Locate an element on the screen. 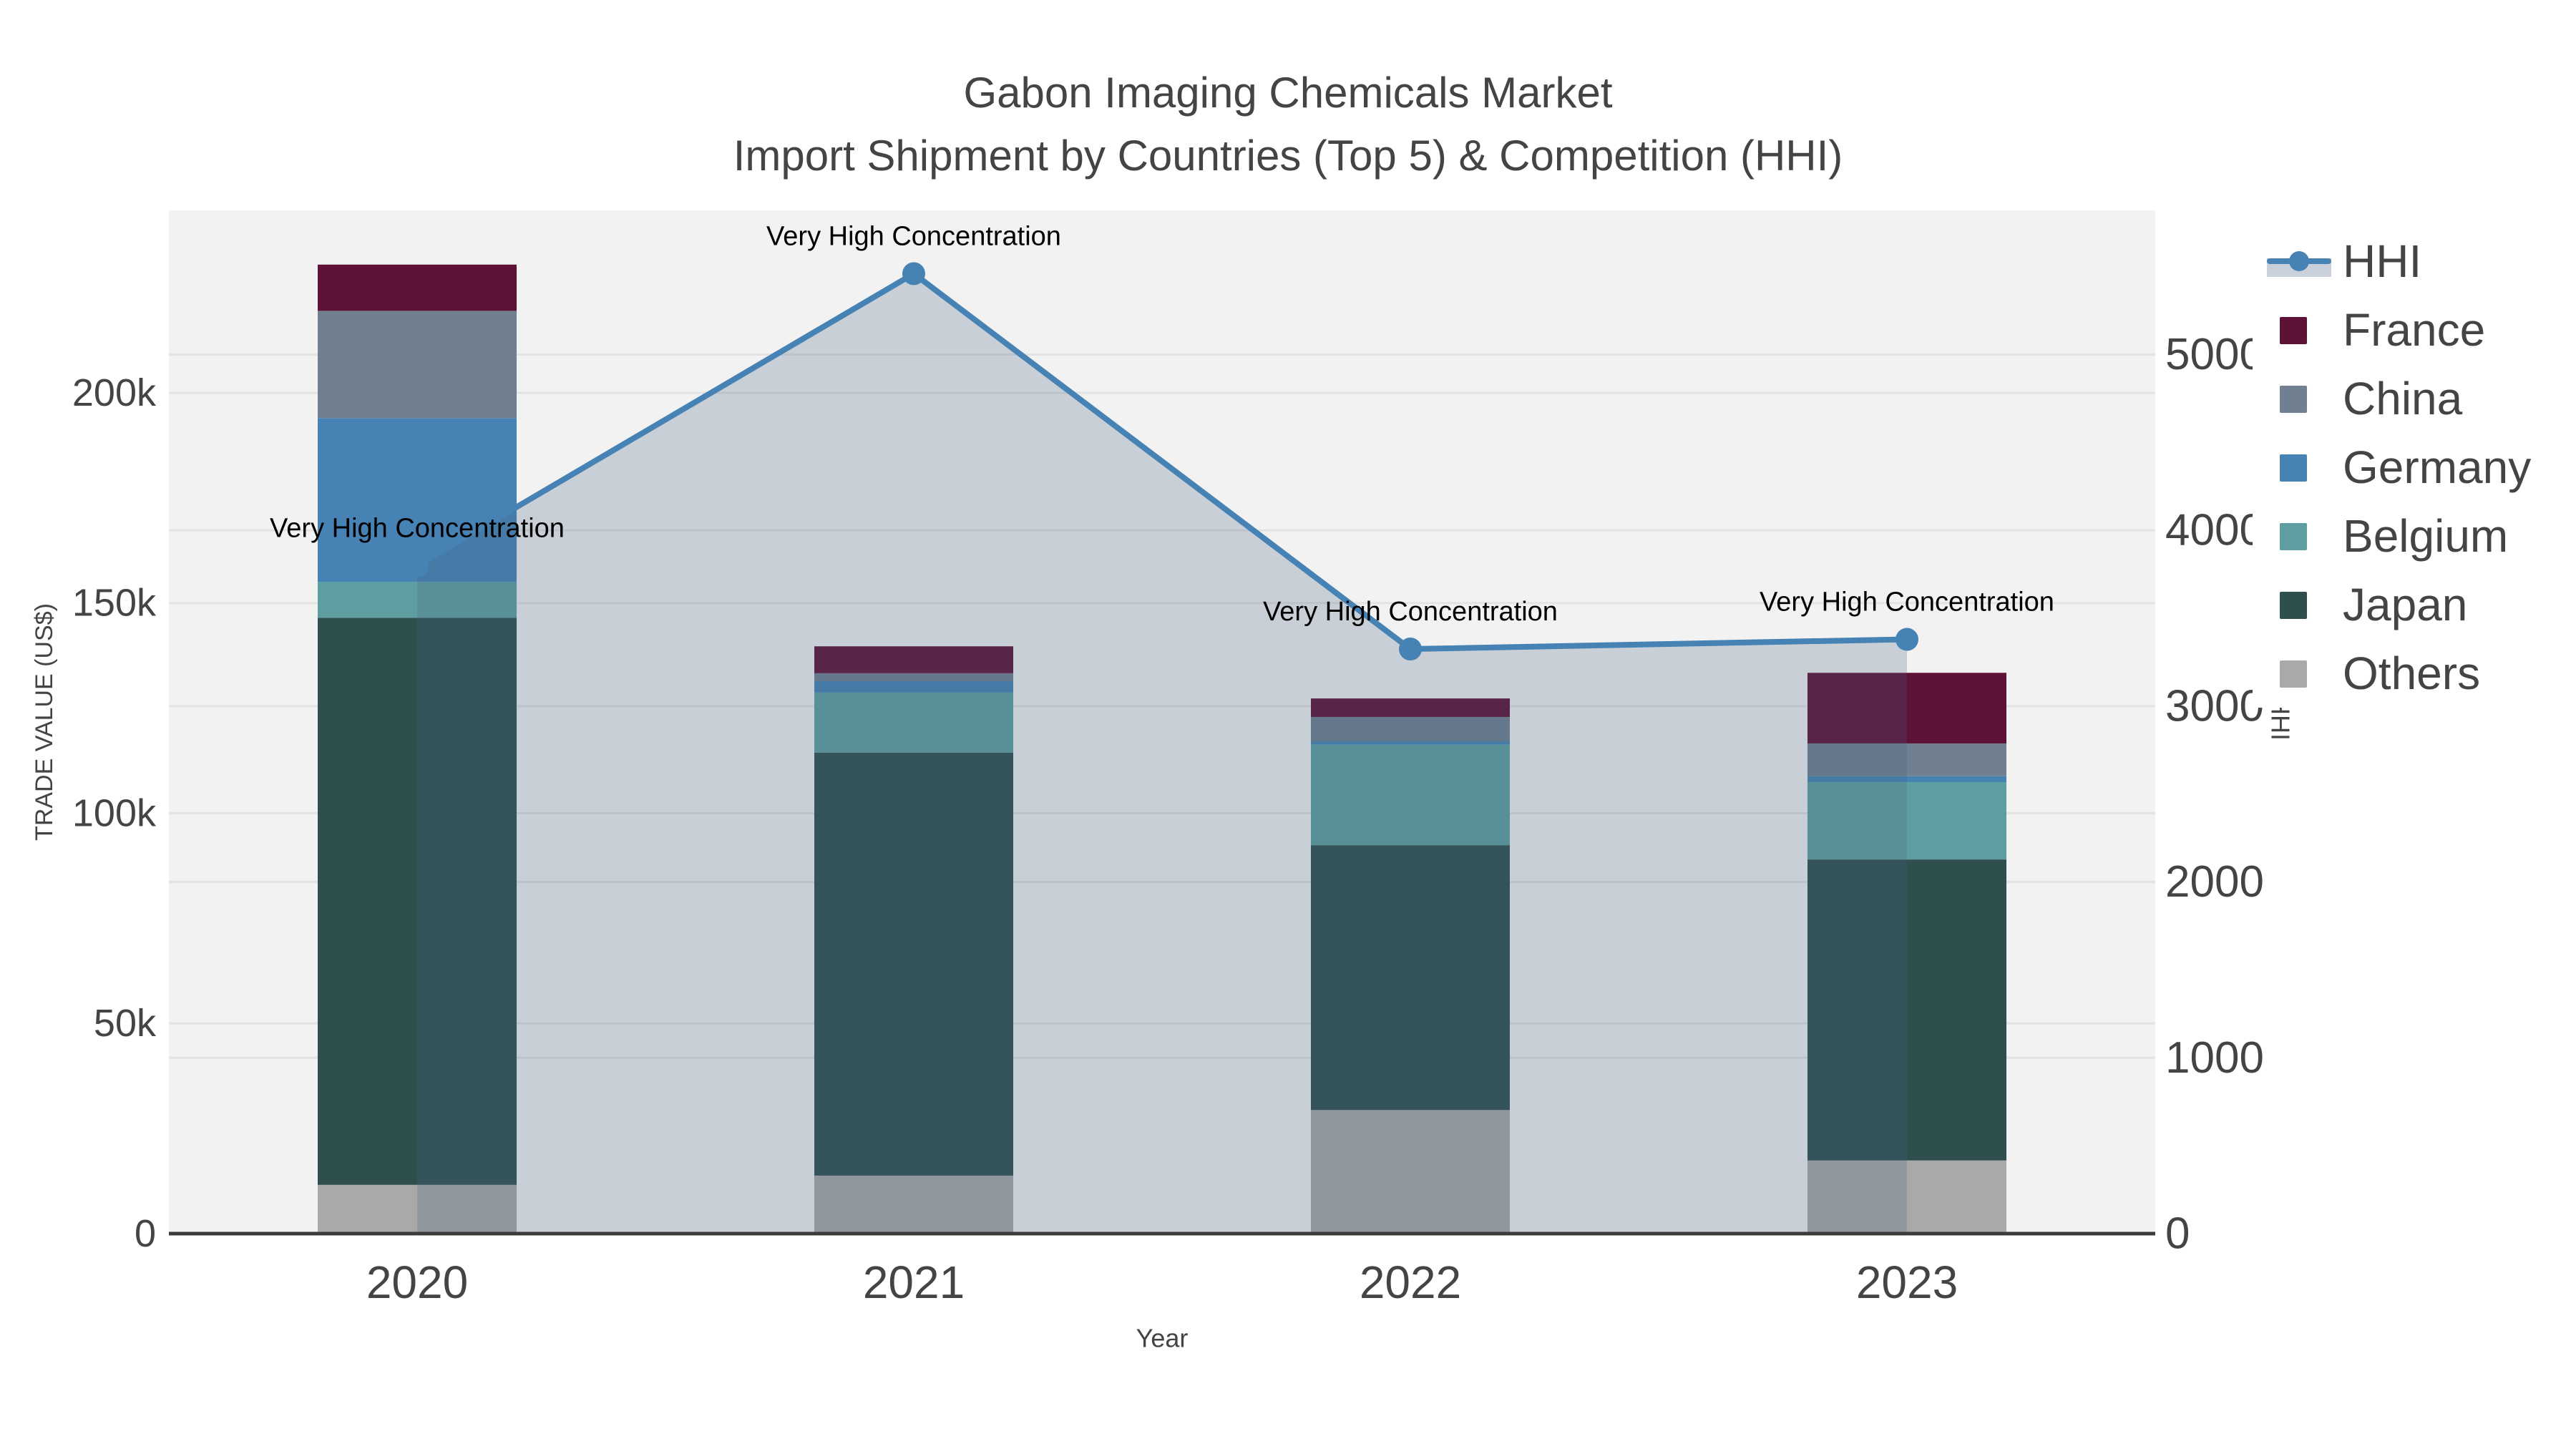  bar-segment-2021-belgium is located at coordinates (913, 722).